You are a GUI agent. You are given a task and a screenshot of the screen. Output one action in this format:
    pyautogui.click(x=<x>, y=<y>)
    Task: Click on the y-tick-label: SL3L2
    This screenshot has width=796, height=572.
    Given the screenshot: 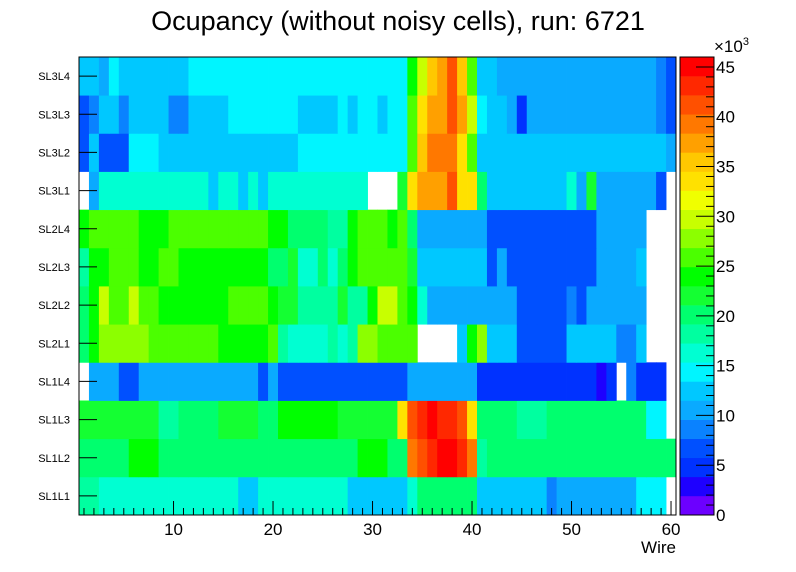 What is the action you would take?
    pyautogui.click(x=54, y=153)
    